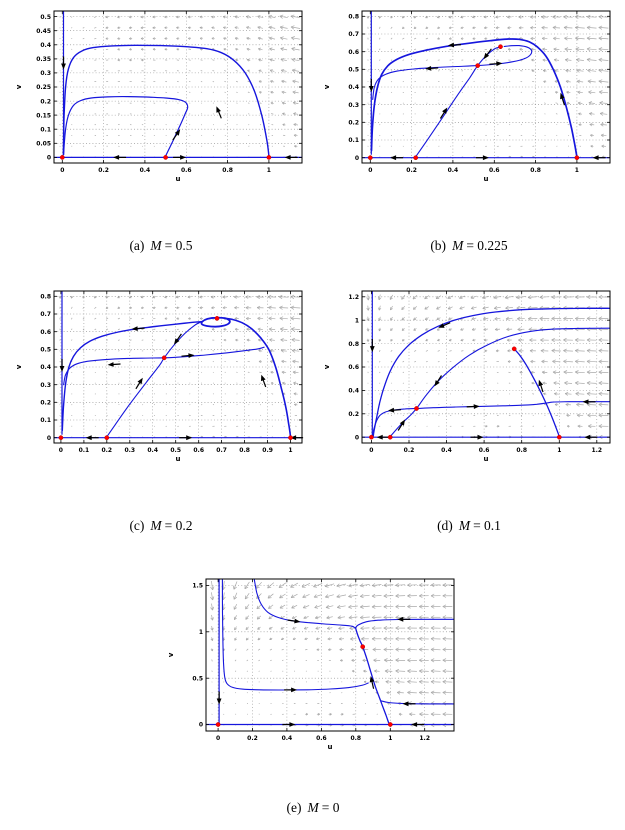  Describe the element at coordinates (43, 144) in the screenshot. I see `svg-text: 0.05` at that location.